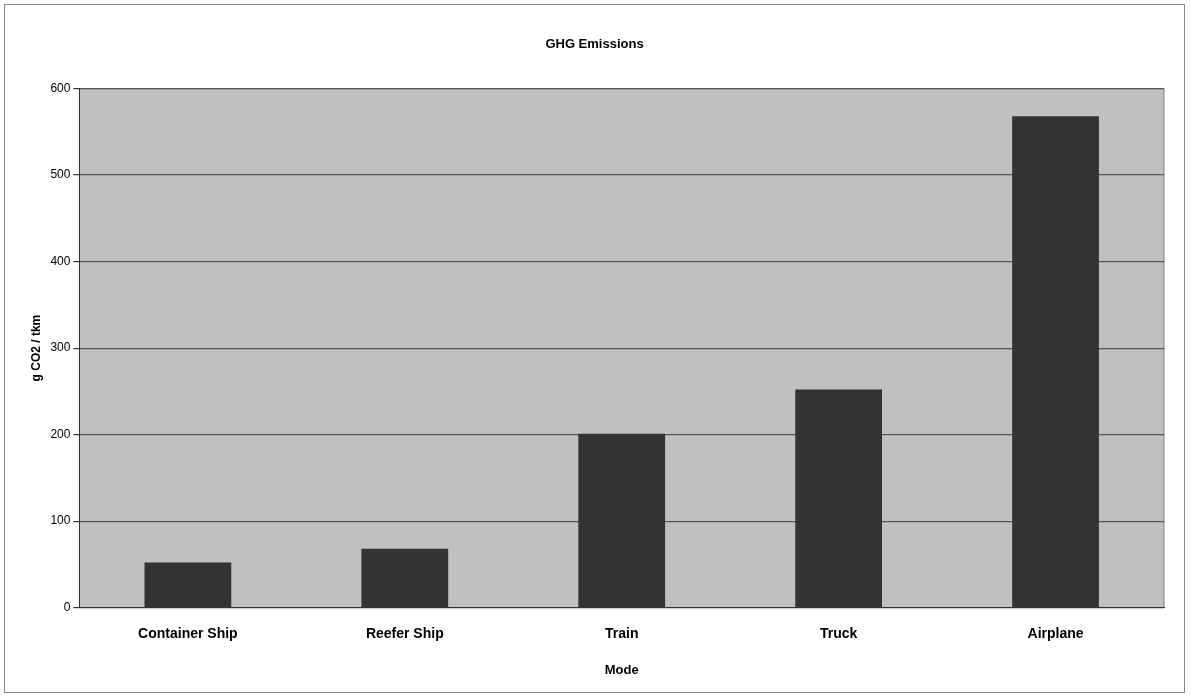 This screenshot has width=1191, height=699. I want to click on x-tick-label: Truck, so click(838, 632).